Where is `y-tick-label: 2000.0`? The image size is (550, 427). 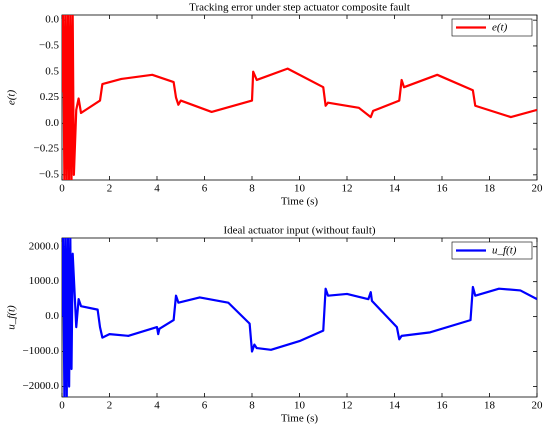
y-tick-label: 2000.0 is located at coordinates (44, 246).